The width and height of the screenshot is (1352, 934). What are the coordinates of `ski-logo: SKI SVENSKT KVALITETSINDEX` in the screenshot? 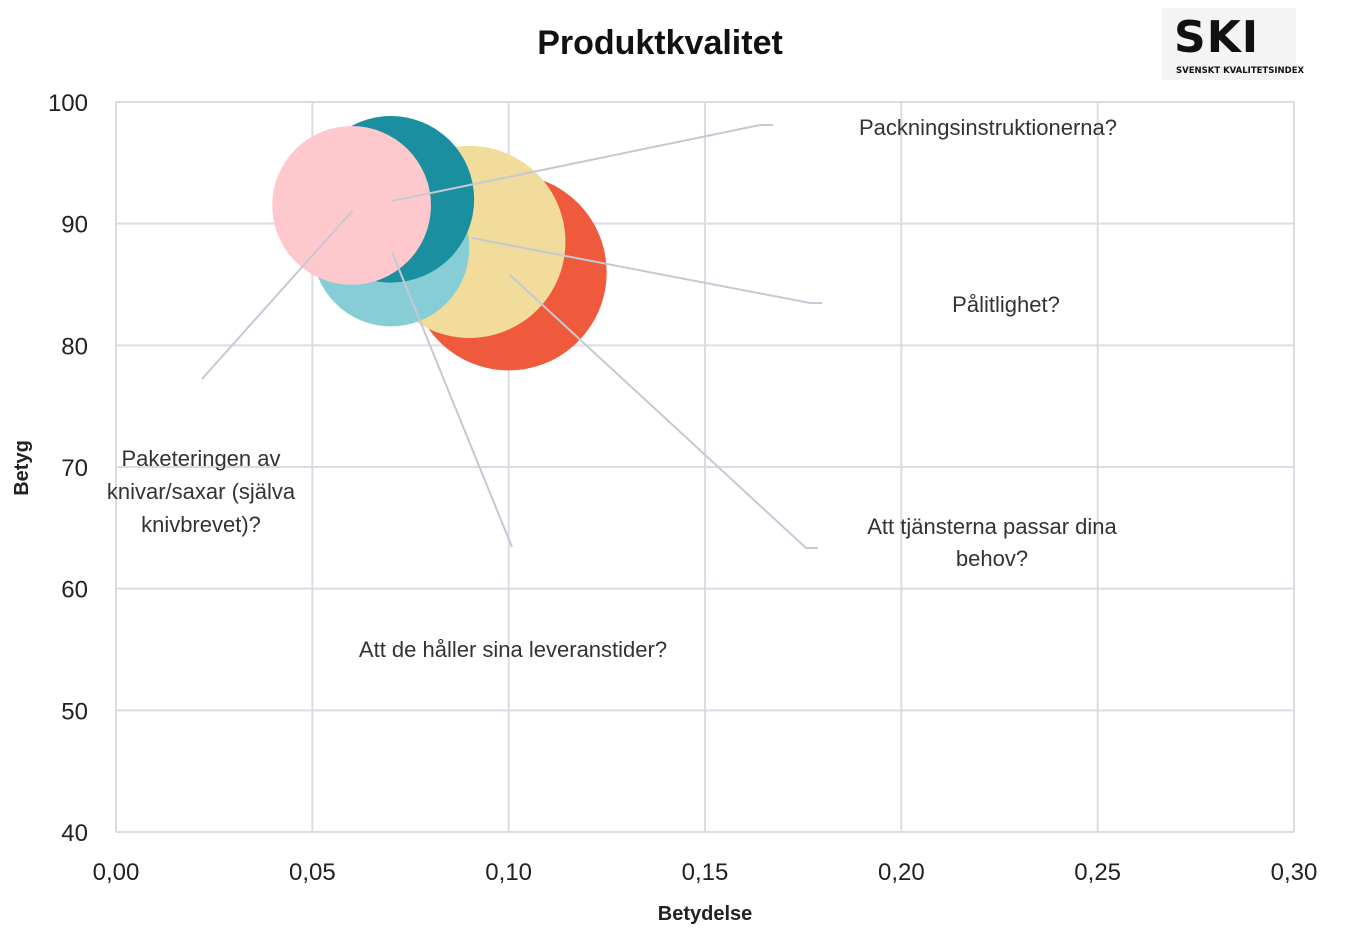 It's located at (1233, 44).